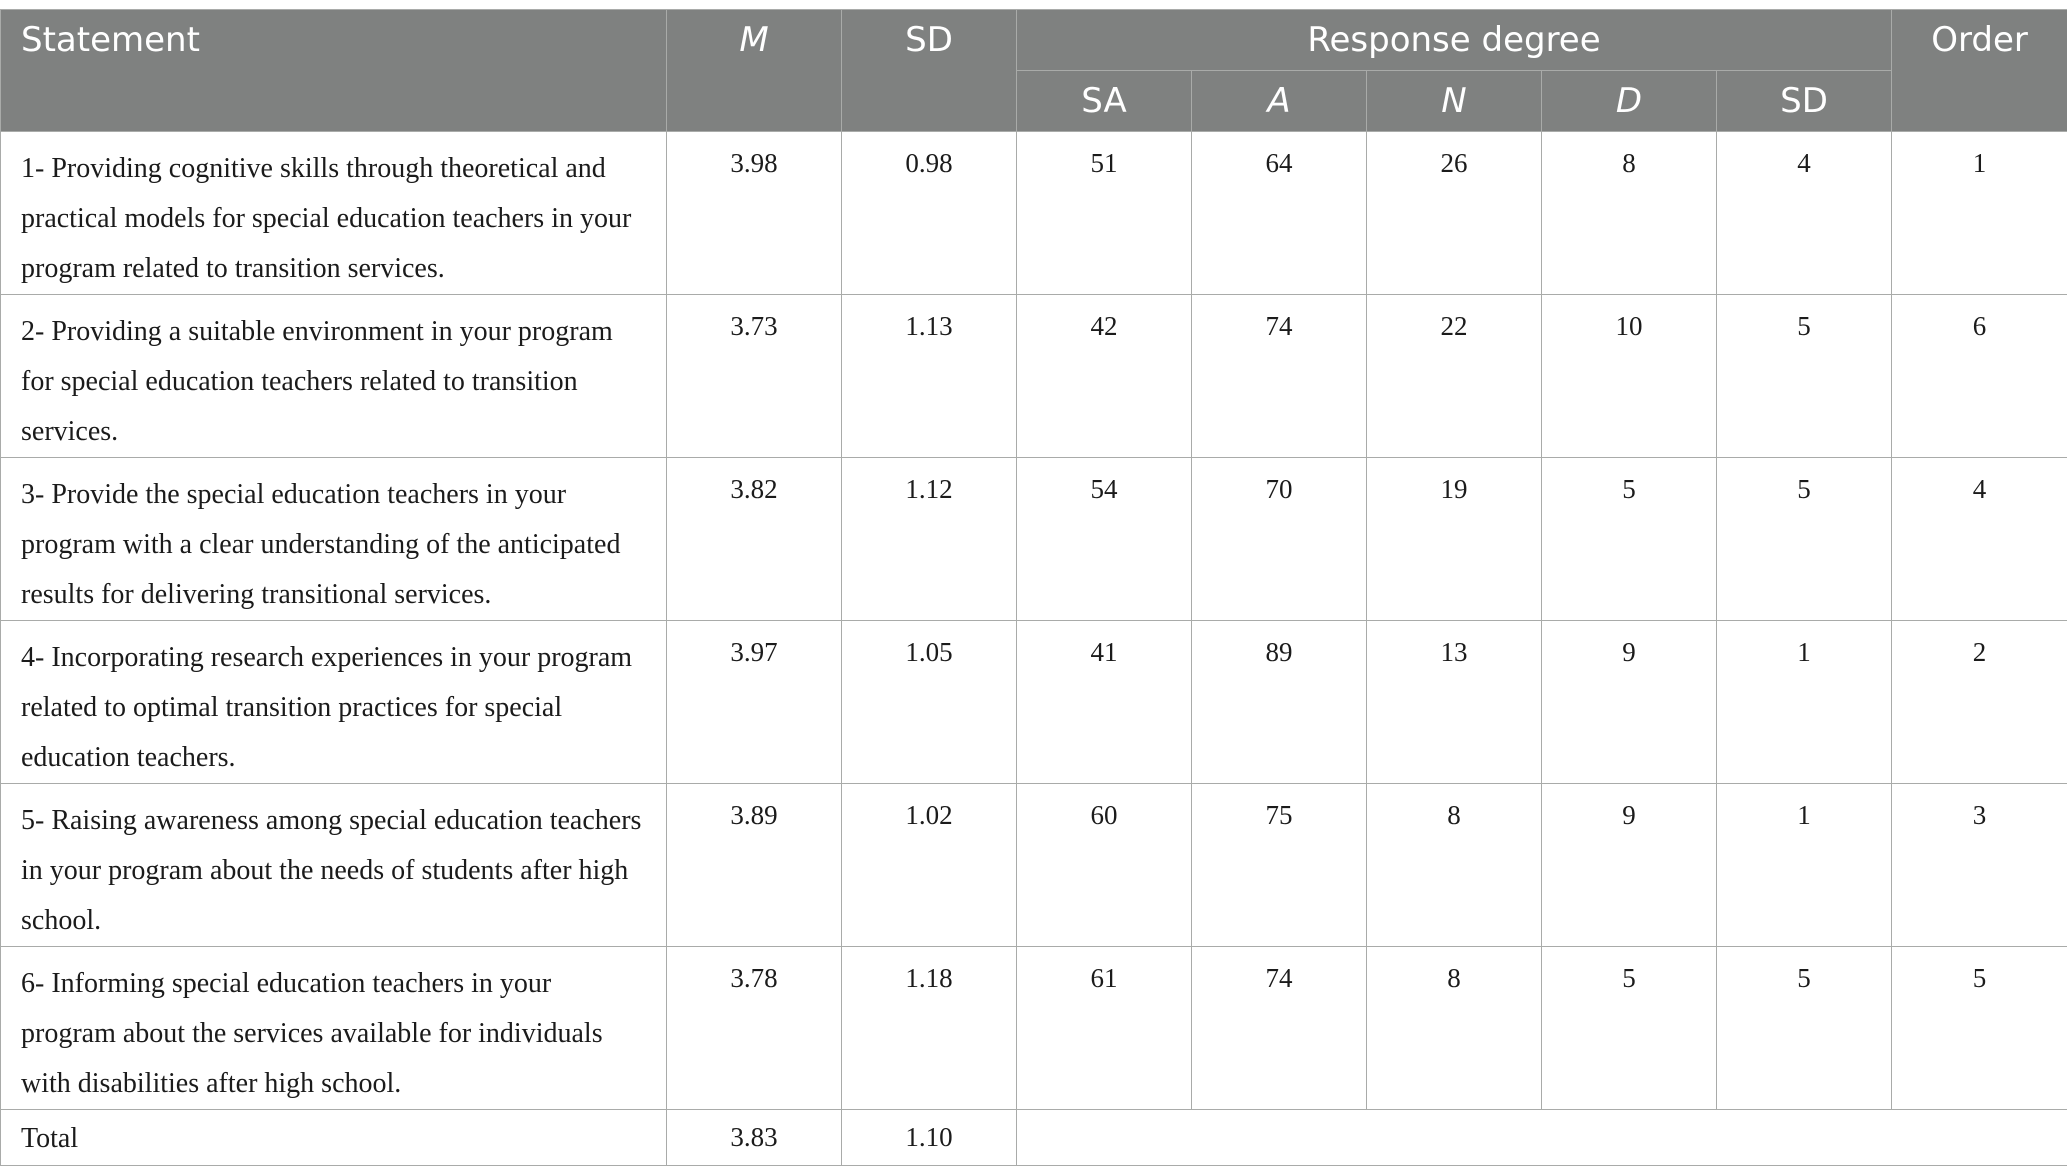 The image size is (2067, 1166). Describe the element at coordinates (334, 1138) in the screenshot. I see `total-label: Total` at that location.